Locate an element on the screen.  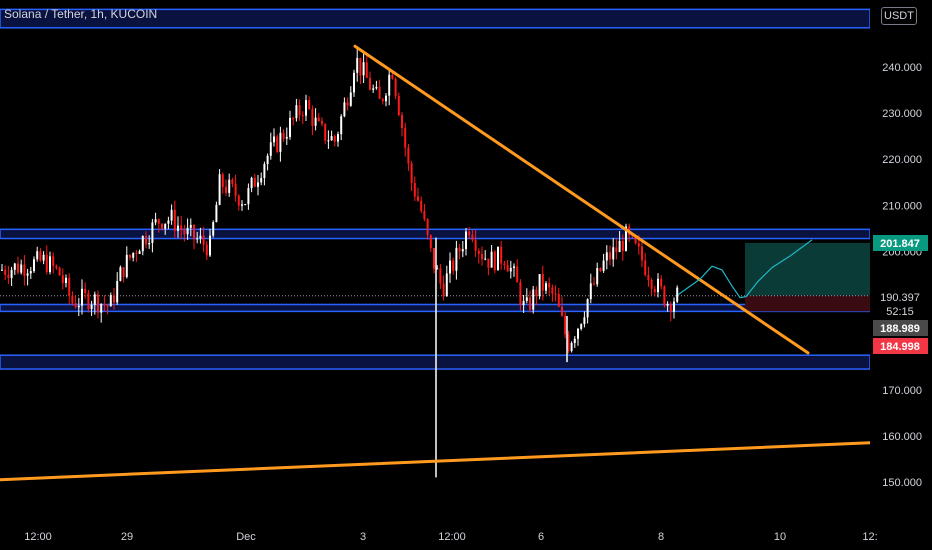
y-tick-1: 230.000 is located at coordinates (902, 114).